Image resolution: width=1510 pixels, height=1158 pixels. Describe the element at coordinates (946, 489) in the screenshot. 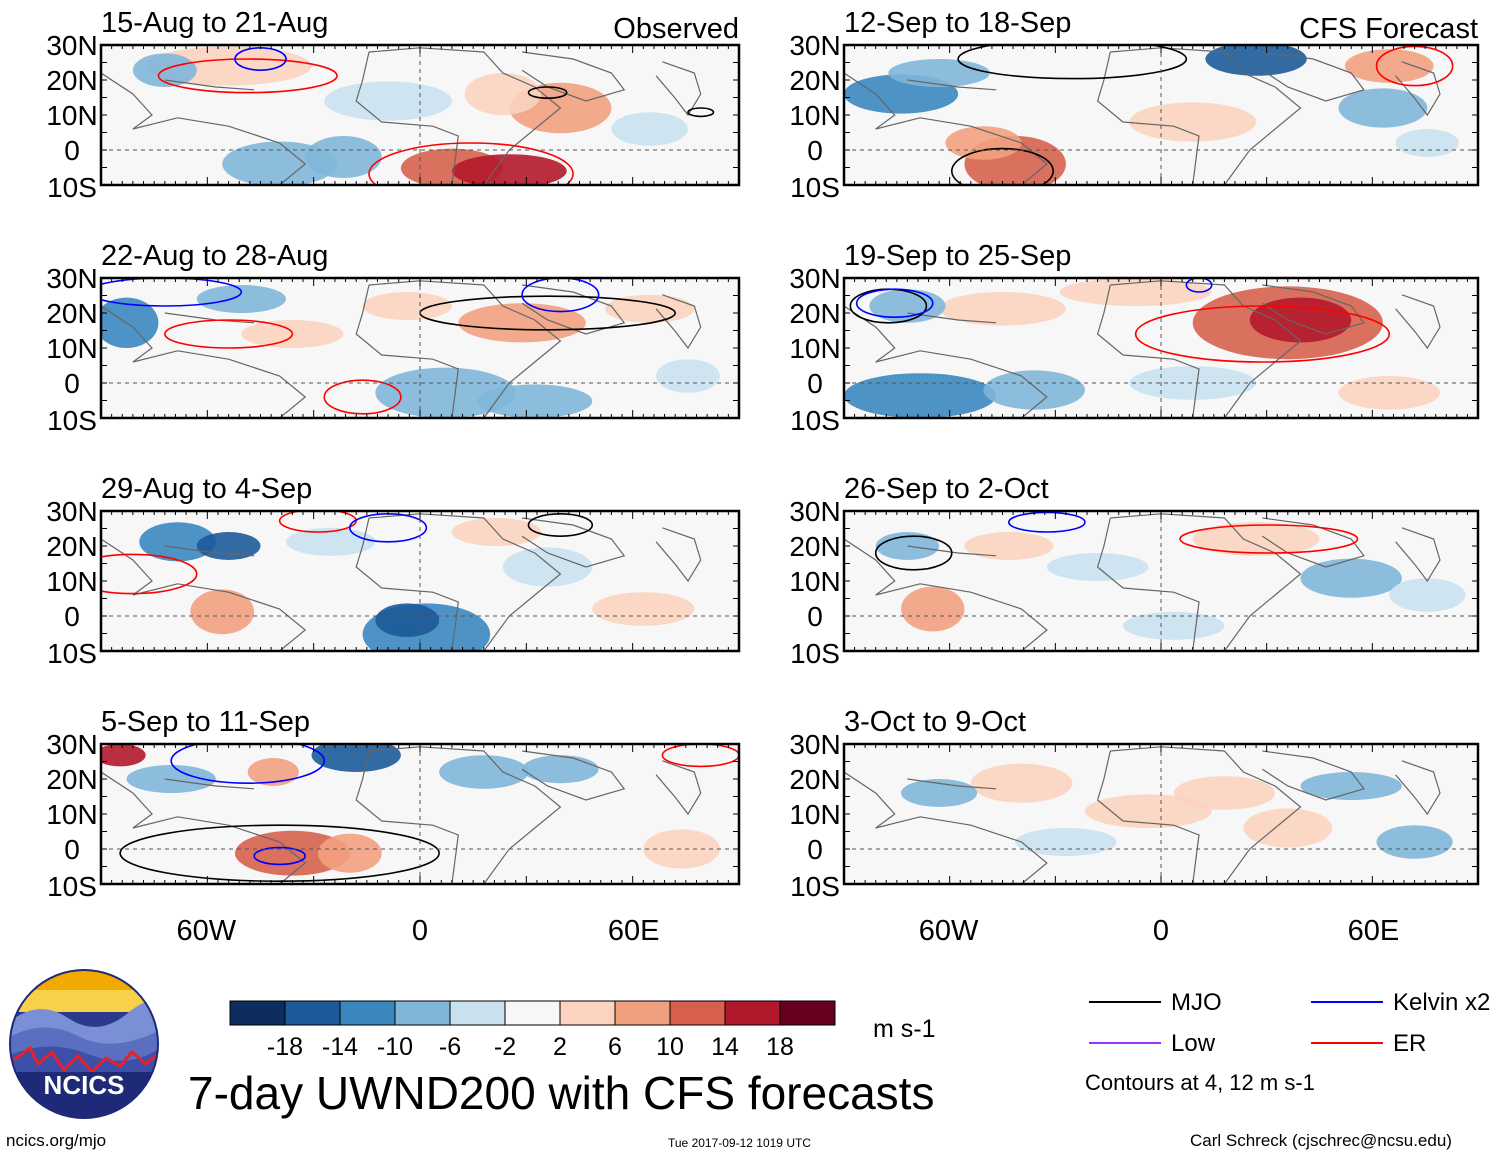

I see `panel-date-label: 26-Sep to 2-Oct` at that location.